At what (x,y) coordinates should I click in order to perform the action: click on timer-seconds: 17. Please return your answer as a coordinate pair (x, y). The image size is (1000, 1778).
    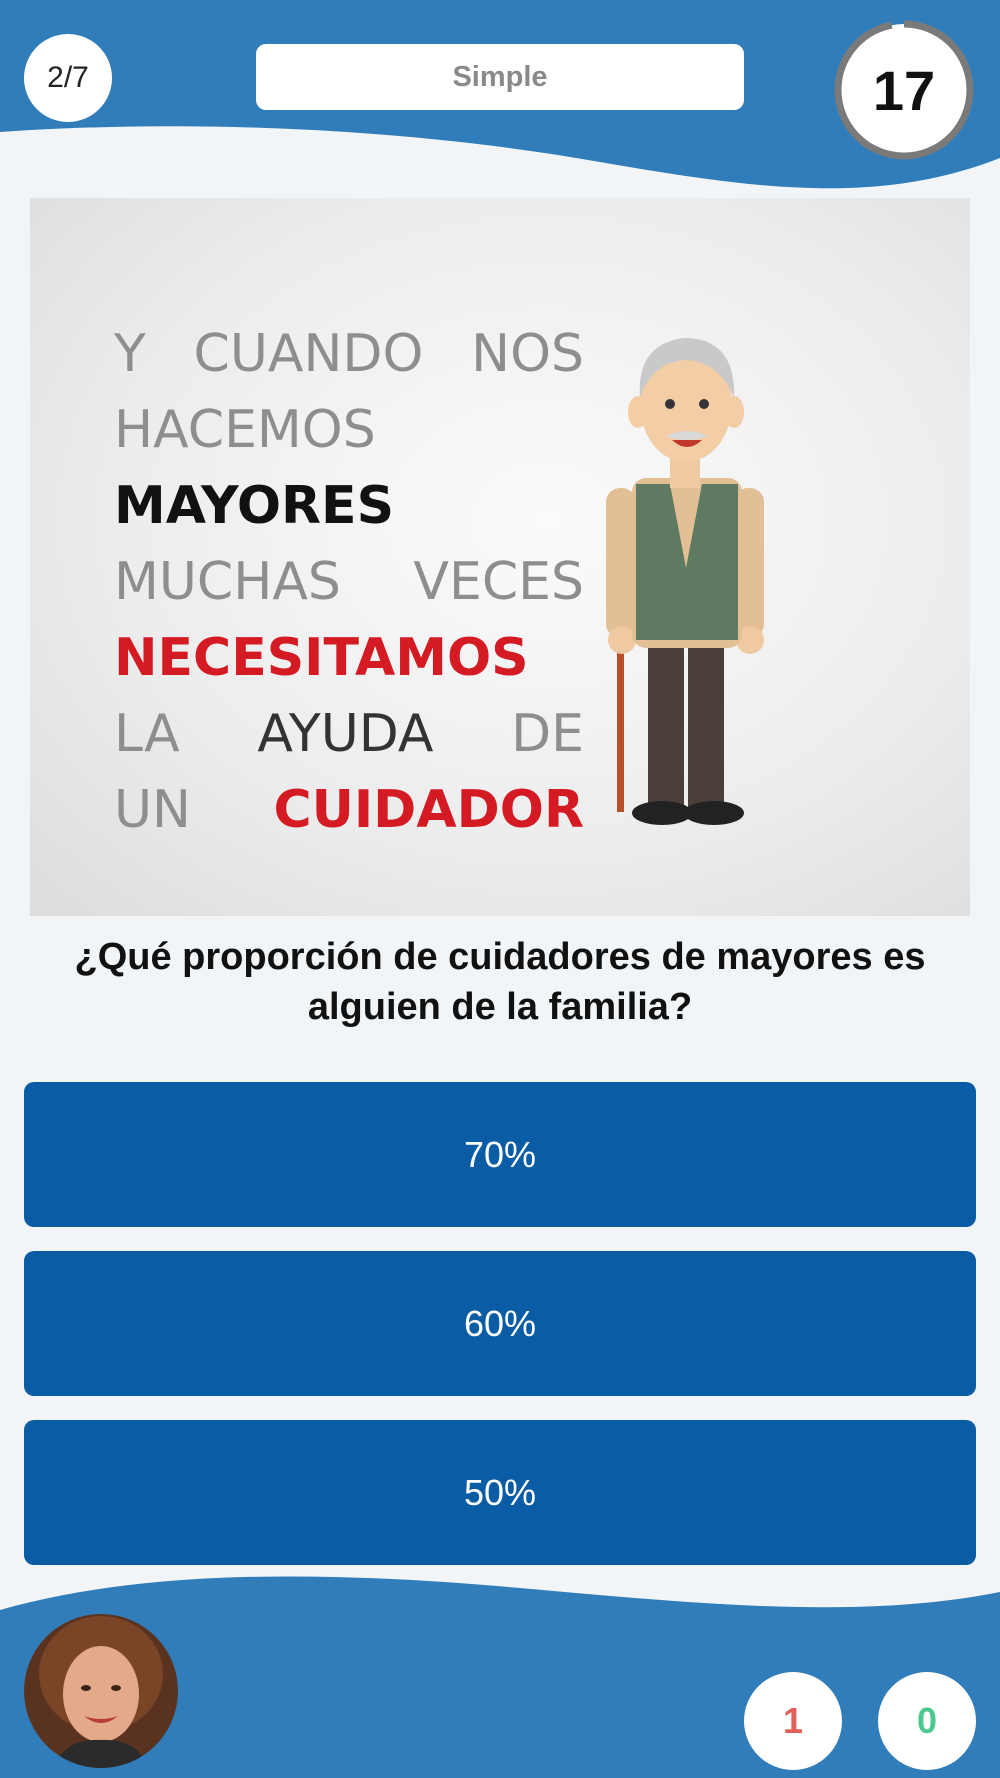
    Looking at the image, I should click on (904, 90).